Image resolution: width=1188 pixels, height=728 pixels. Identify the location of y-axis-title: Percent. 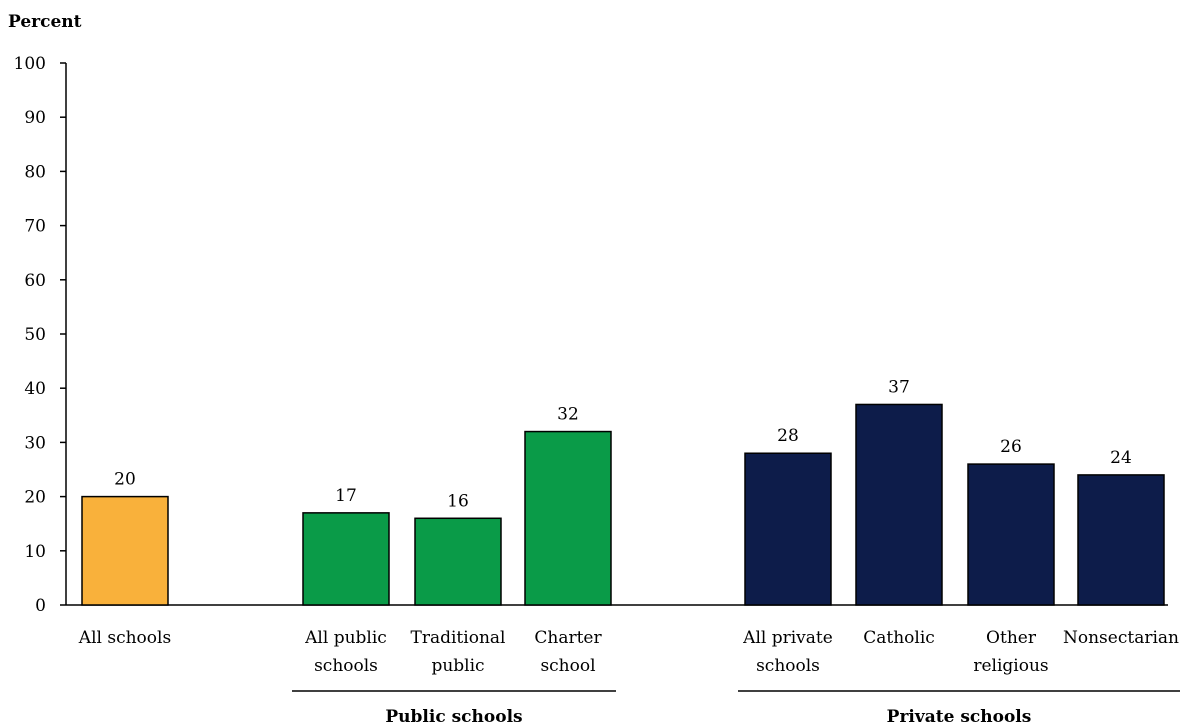
(45, 22).